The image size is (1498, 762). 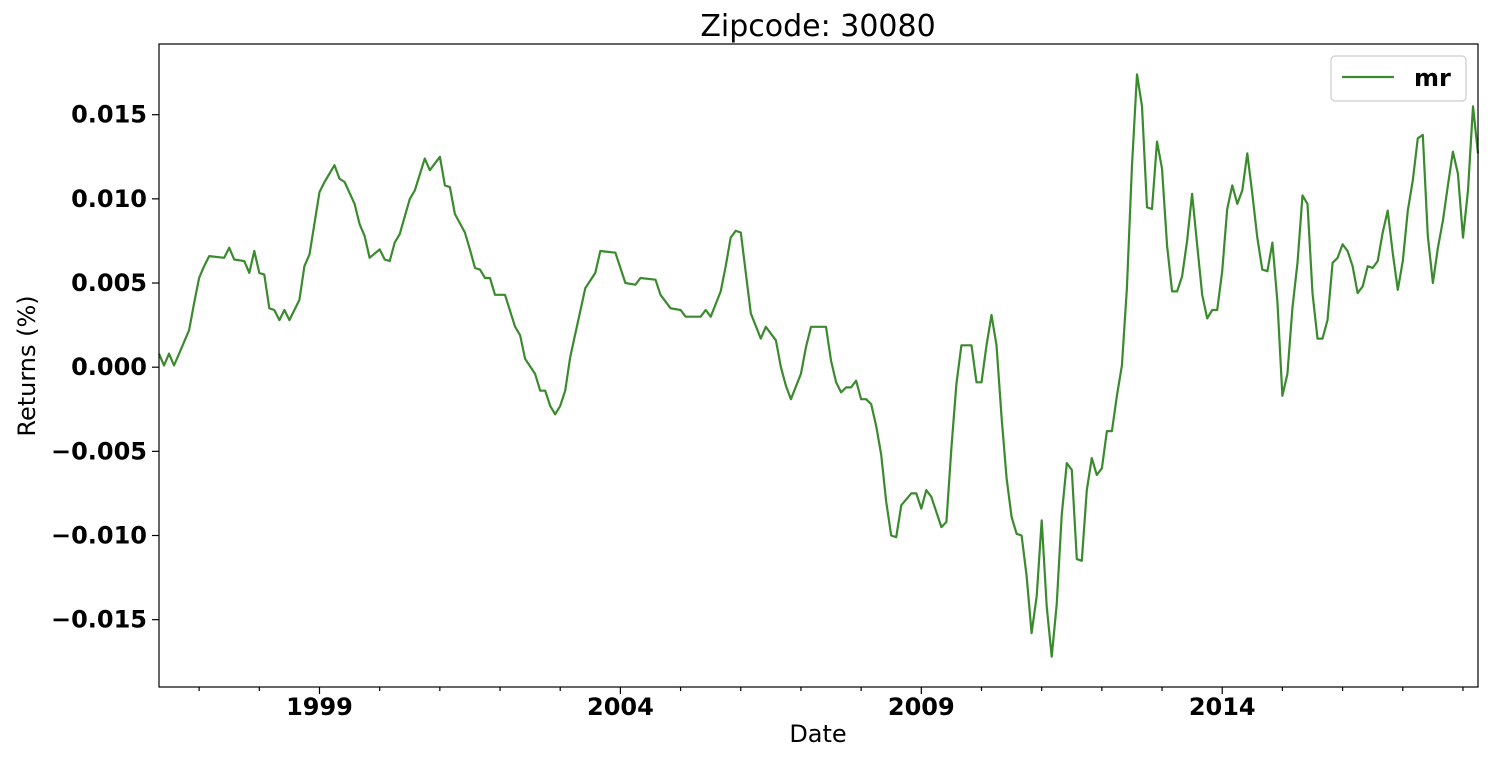 What do you see at coordinates (1222, 707) in the screenshot?
I see `x-tick-label: 2014` at bounding box center [1222, 707].